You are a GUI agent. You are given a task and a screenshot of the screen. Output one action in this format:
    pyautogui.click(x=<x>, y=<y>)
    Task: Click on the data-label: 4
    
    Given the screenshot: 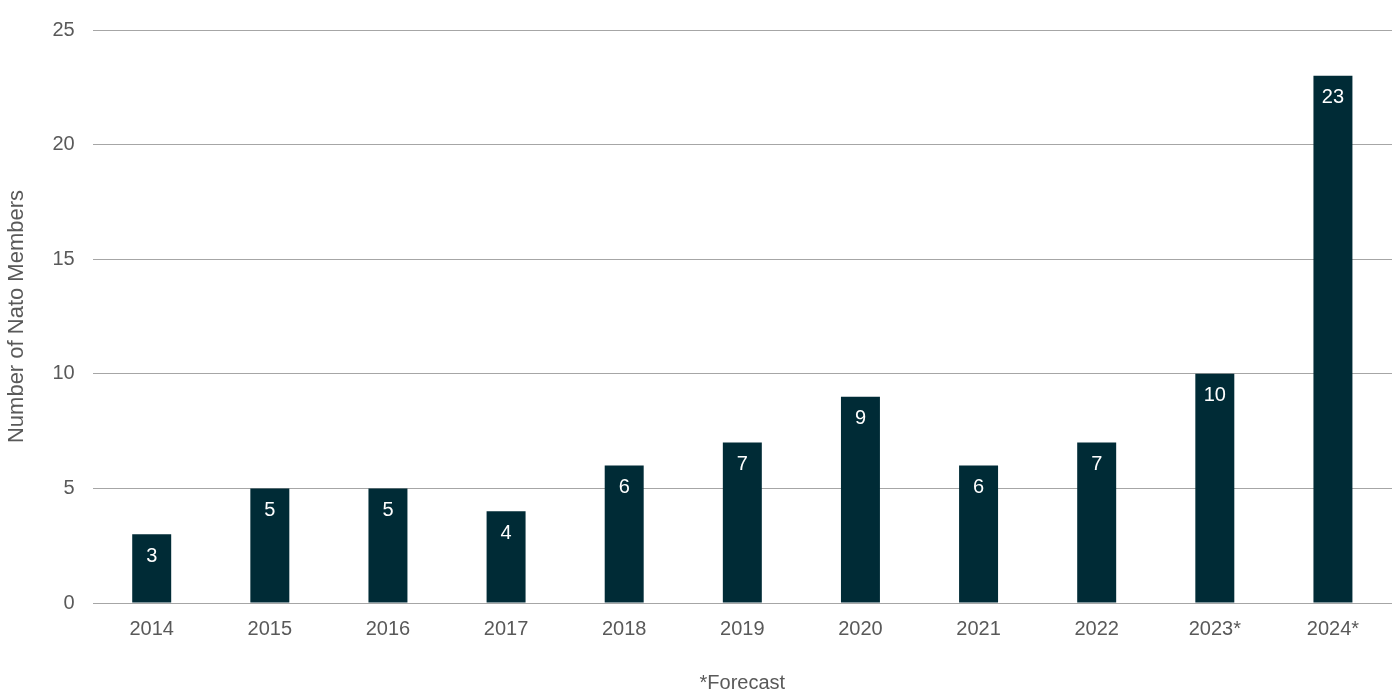 What is the action you would take?
    pyautogui.click(x=506, y=531)
    